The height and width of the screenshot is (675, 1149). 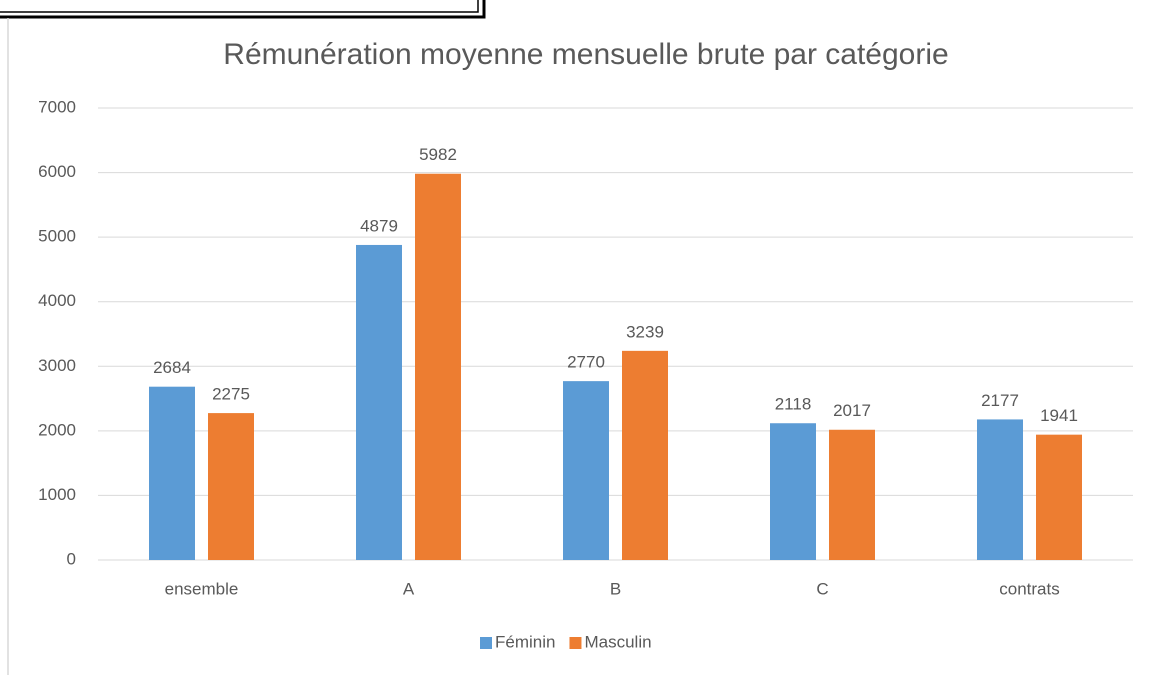 I want to click on x-tick-label: C, so click(x=822, y=588).